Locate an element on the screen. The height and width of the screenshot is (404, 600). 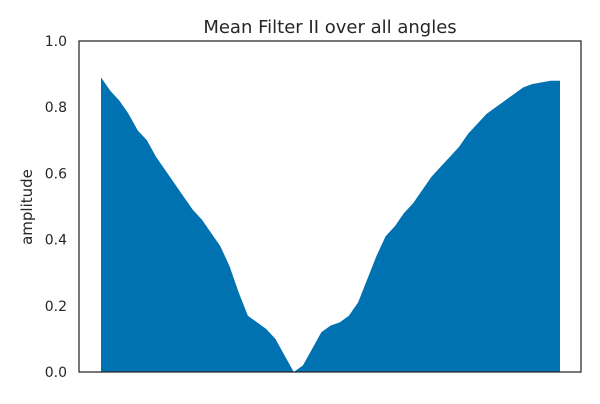
chart-title: Mean Filter II over all angles is located at coordinates (329, 27).